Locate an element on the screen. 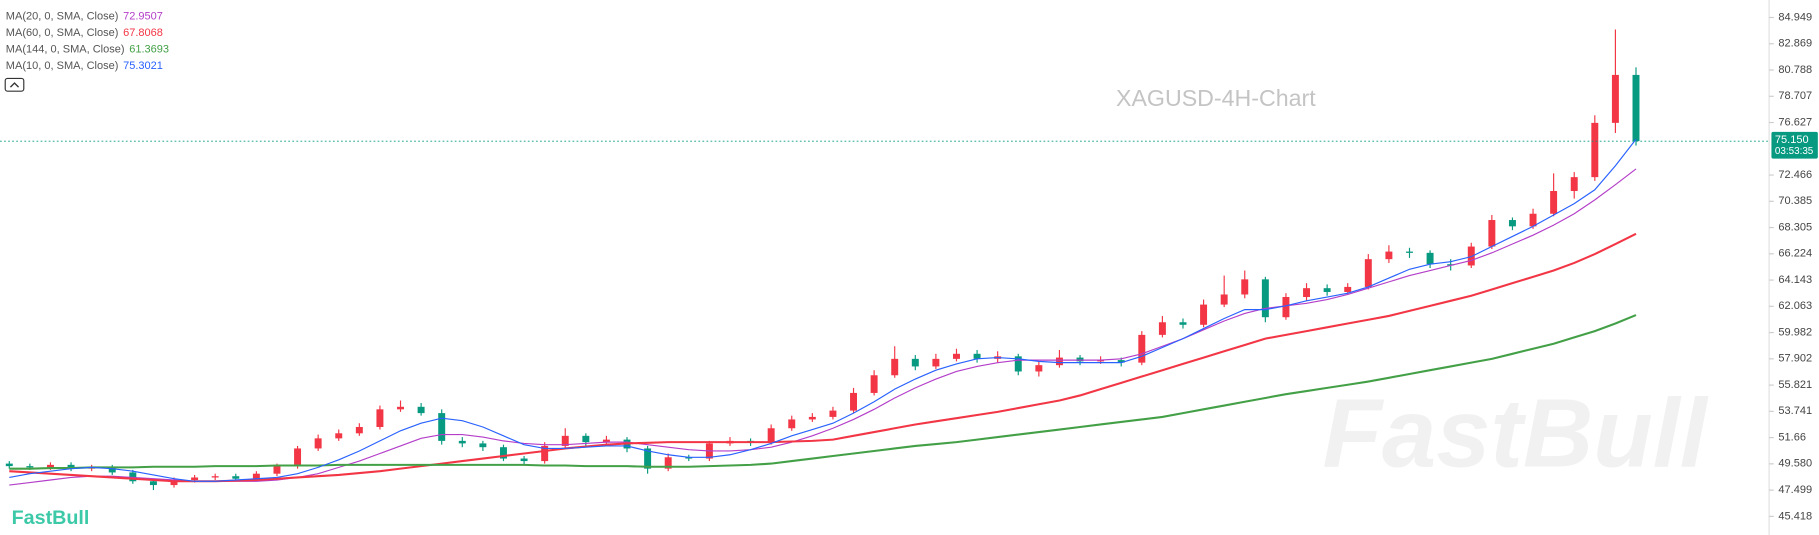 This screenshot has width=1819, height=535. last-price-box is located at coordinates (1794, 145).